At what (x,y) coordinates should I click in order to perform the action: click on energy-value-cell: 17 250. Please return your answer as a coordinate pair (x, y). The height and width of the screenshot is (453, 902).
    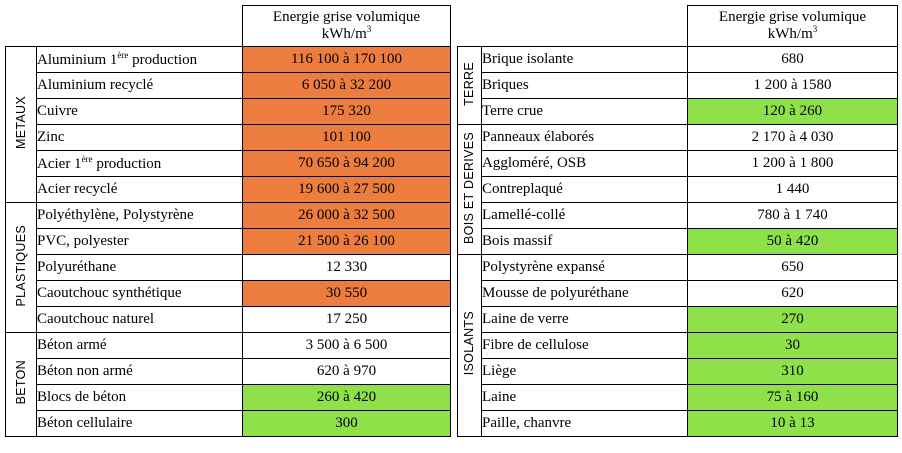
    Looking at the image, I should click on (346, 319).